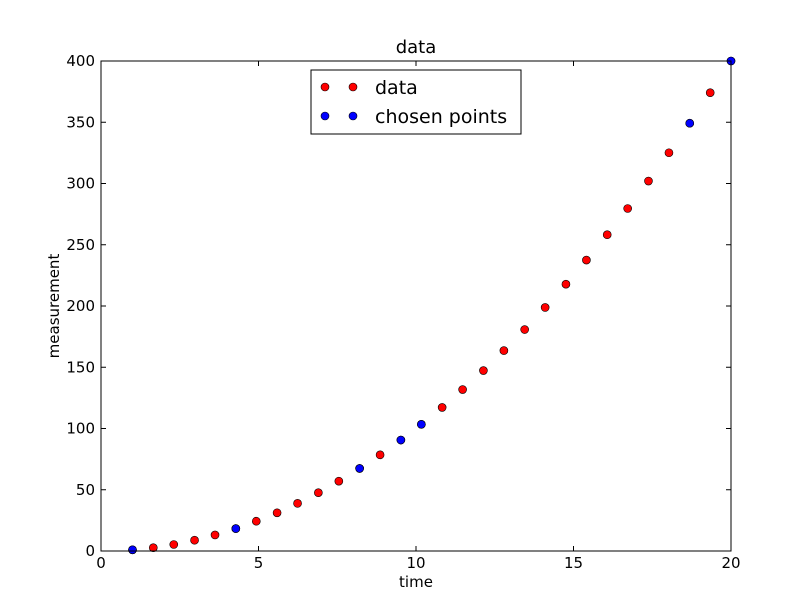  Describe the element at coordinates (54, 306) in the screenshot. I see `y-axis-label: measurement` at that location.